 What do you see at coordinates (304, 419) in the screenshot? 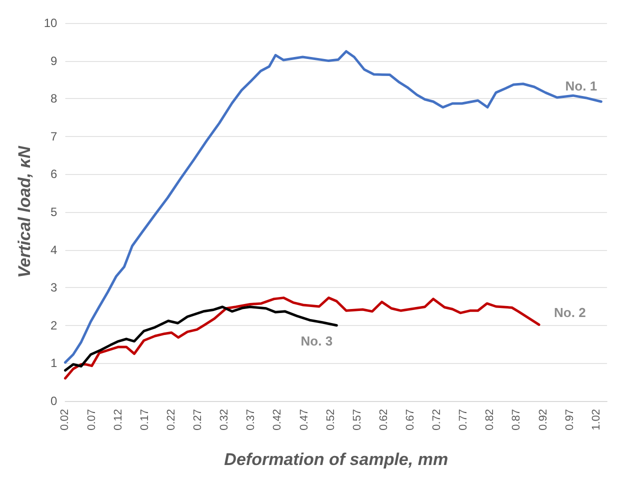
I see `x-tick-label: 0.47` at bounding box center [304, 419].